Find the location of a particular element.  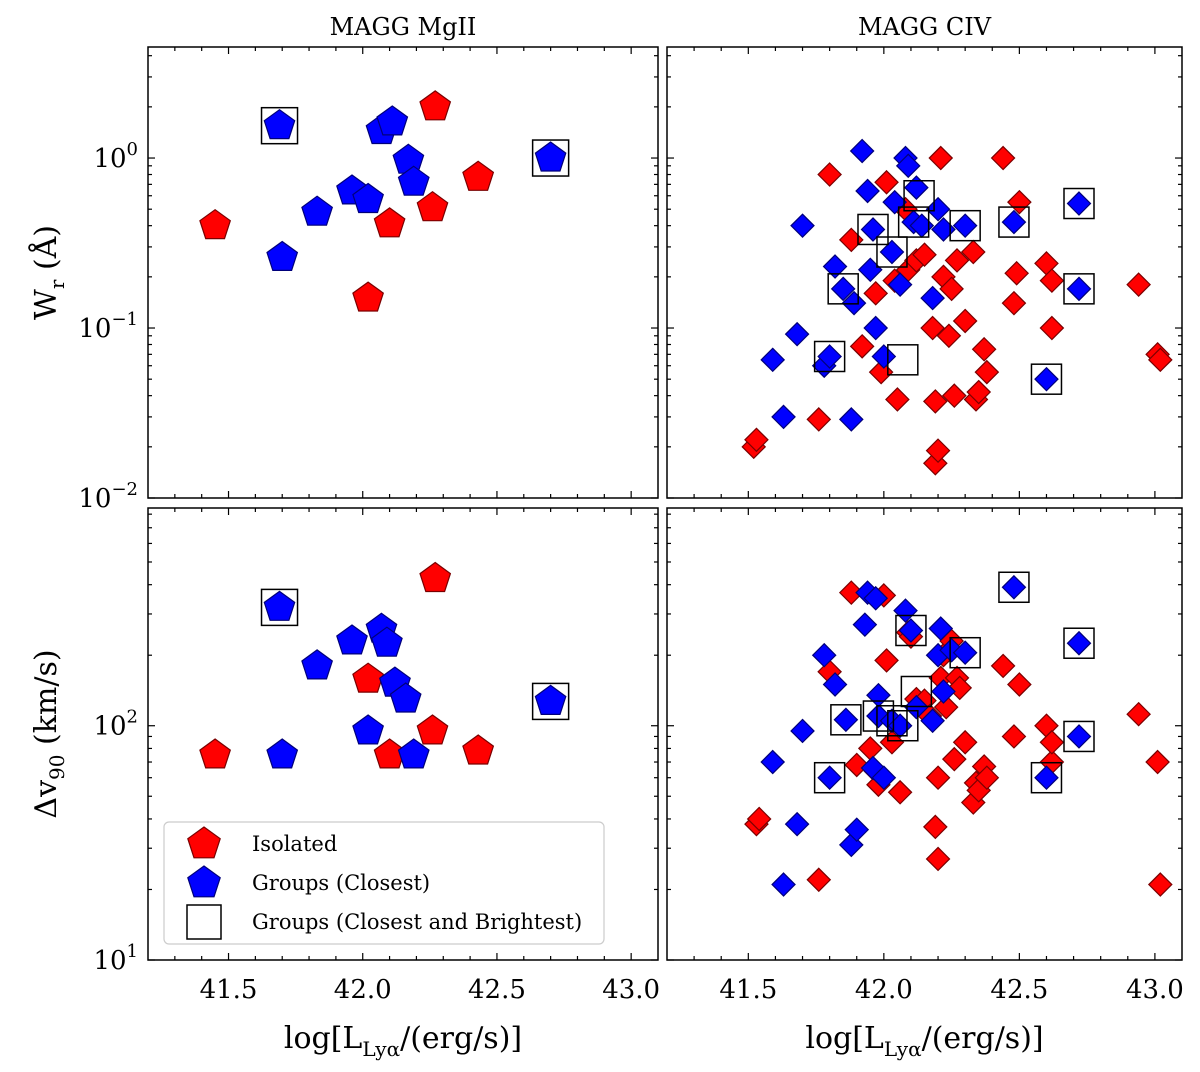

legend-frame is located at coordinates (384, 883).